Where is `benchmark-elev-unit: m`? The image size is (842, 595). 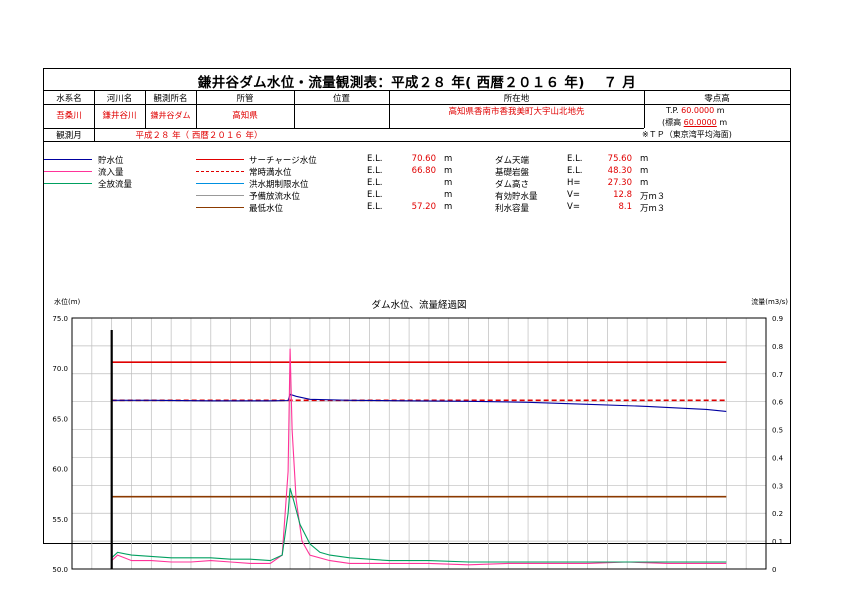 benchmark-elev-unit: m is located at coordinates (723, 122).